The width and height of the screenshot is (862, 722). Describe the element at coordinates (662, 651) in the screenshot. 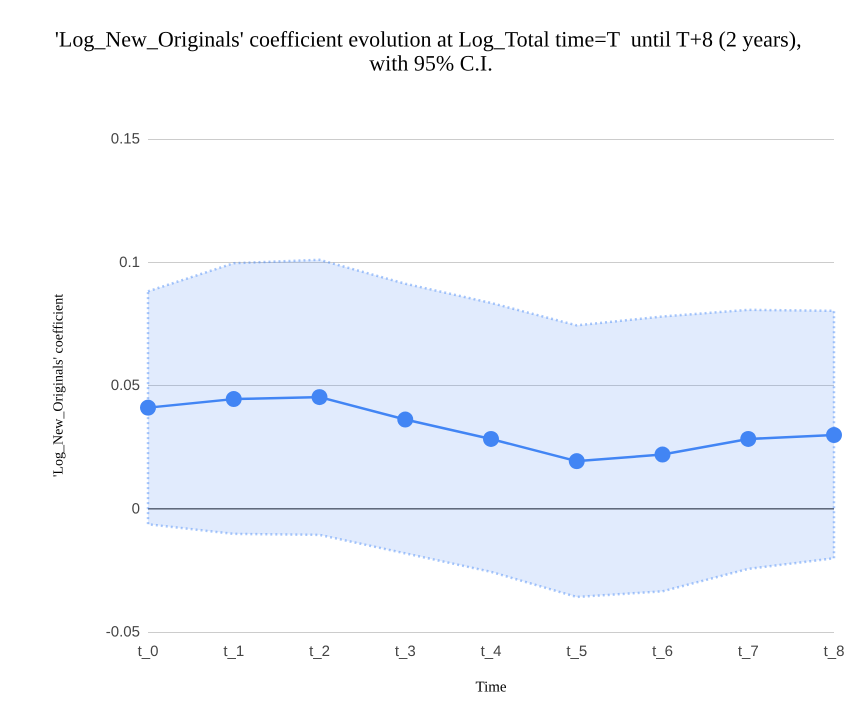

I see `x-tick-label: t_6` at that location.